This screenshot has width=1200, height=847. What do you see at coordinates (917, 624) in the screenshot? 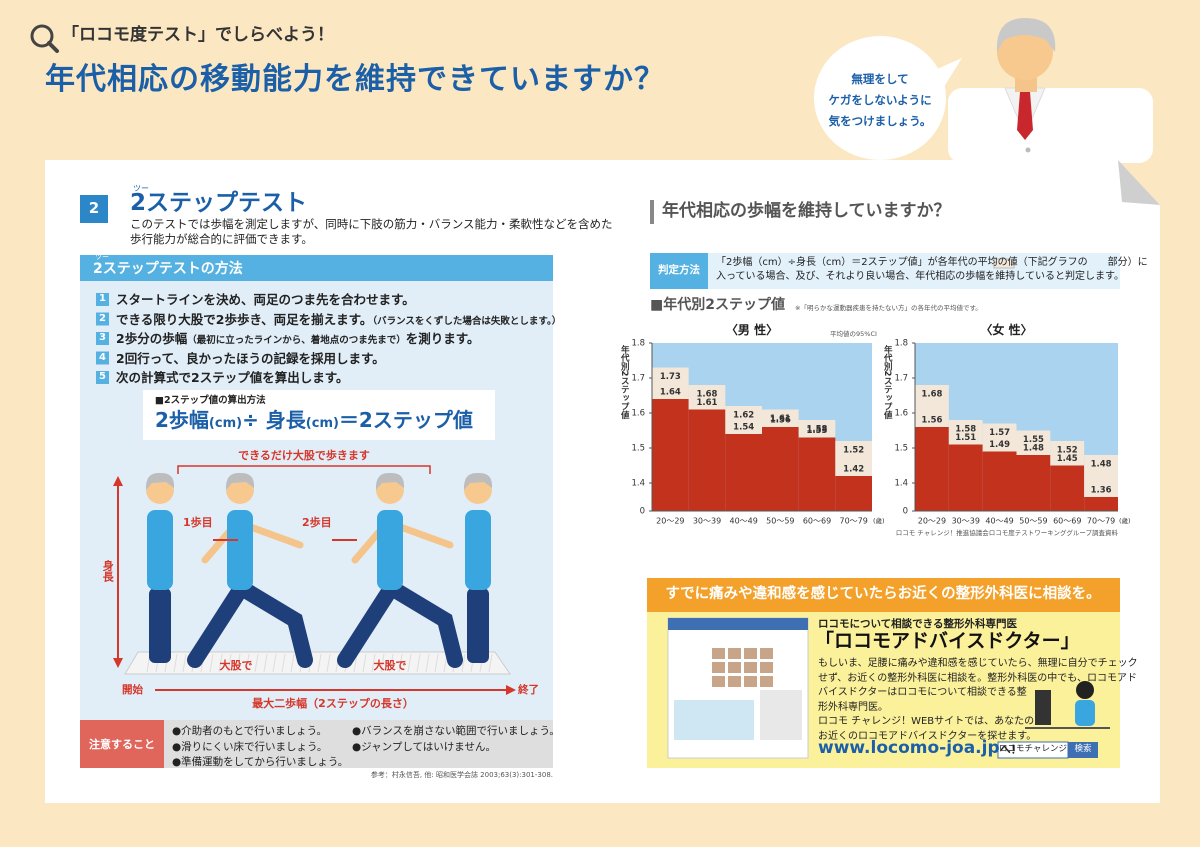
I see `consult-lead: ロコモについて相談できる整形外科専門医` at bounding box center [917, 624].